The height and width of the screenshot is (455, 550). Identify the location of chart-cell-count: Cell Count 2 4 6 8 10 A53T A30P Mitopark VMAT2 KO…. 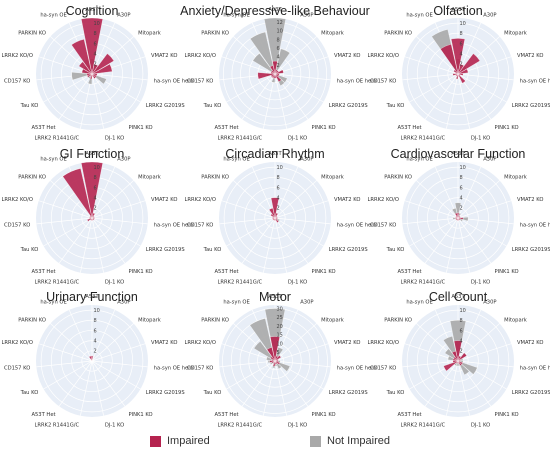
(459, 359).